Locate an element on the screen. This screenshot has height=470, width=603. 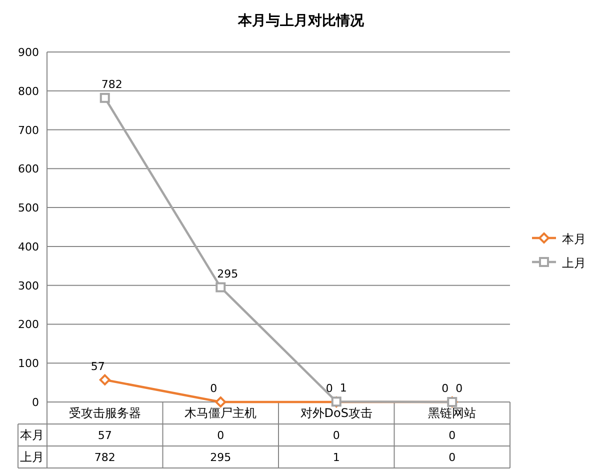
y-tick-label: 800 is located at coordinates (28, 91).